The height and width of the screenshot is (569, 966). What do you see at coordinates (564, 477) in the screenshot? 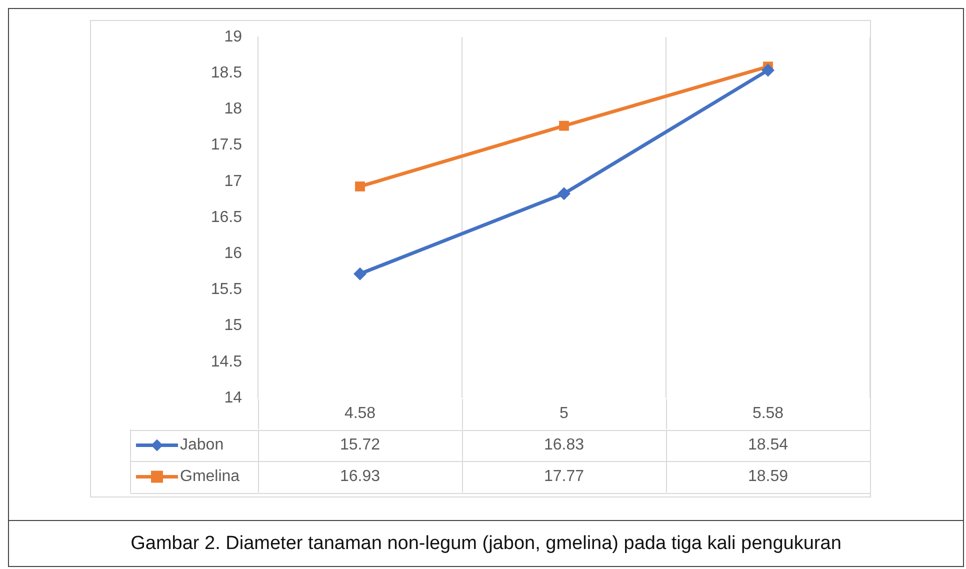
I see `data-label: 17.77` at bounding box center [564, 477].